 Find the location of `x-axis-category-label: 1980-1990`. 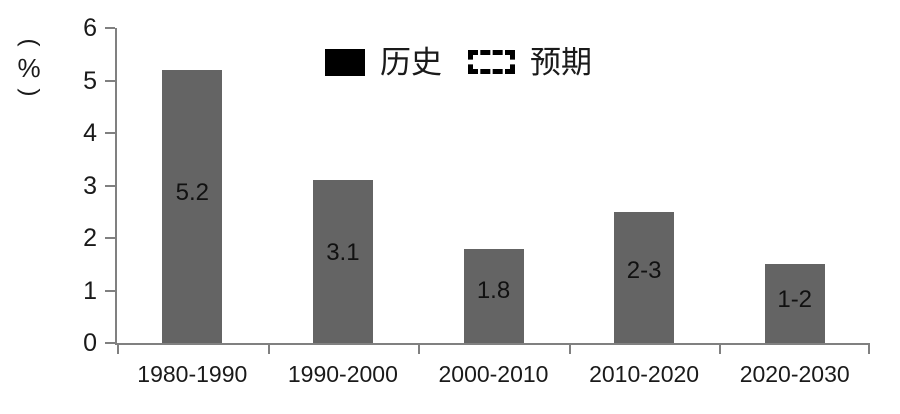

x-axis-category-label: 1980-1990 is located at coordinates (192, 374).